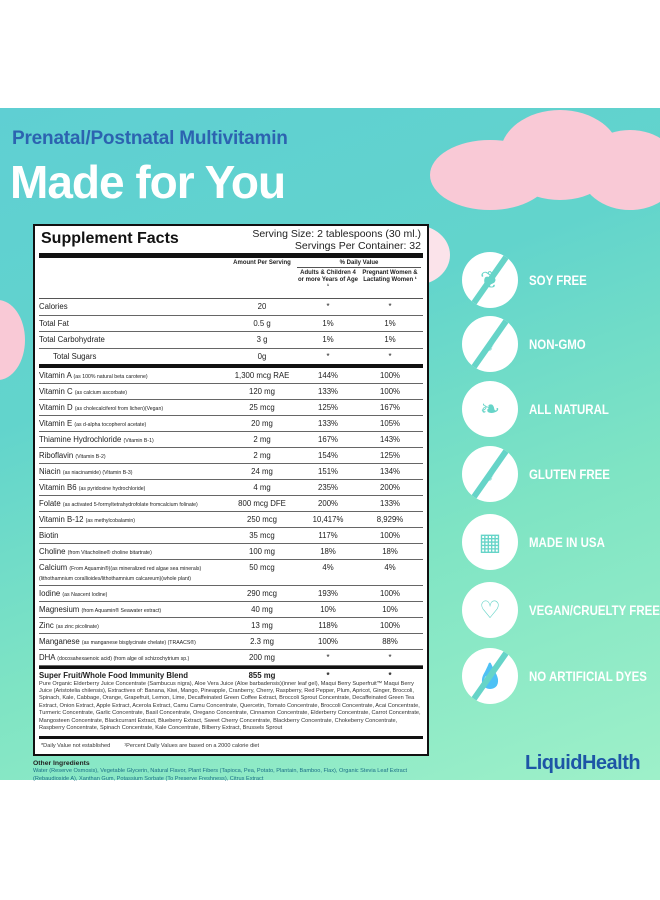  Describe the element at coordinates (490, 542) in the screenshot. I see `usa-map-icon: ▦` at that location.